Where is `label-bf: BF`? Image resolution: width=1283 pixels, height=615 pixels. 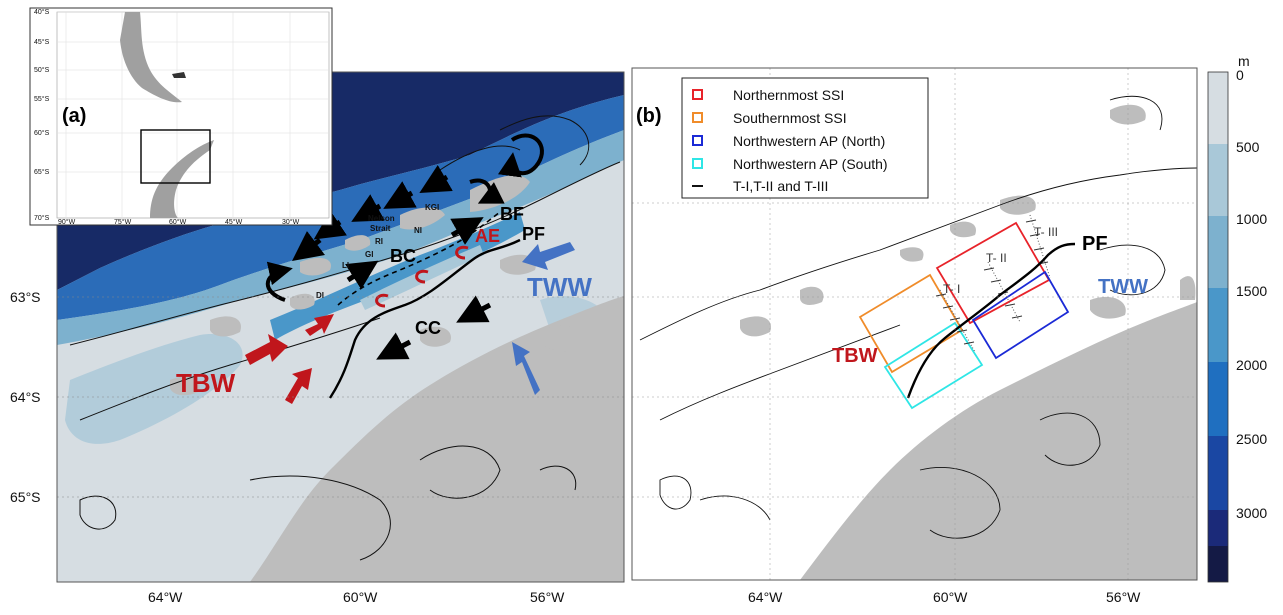
label-bf: BF is located at coordinates (512, 214).